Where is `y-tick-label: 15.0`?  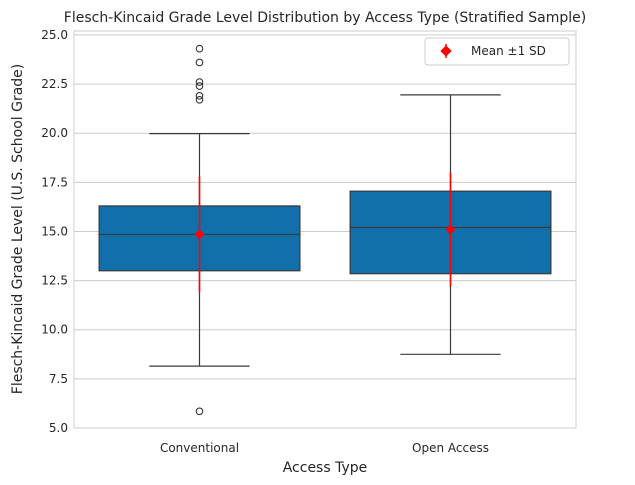 y-tick-label: 15.0 is located at coordinates (54, 231).